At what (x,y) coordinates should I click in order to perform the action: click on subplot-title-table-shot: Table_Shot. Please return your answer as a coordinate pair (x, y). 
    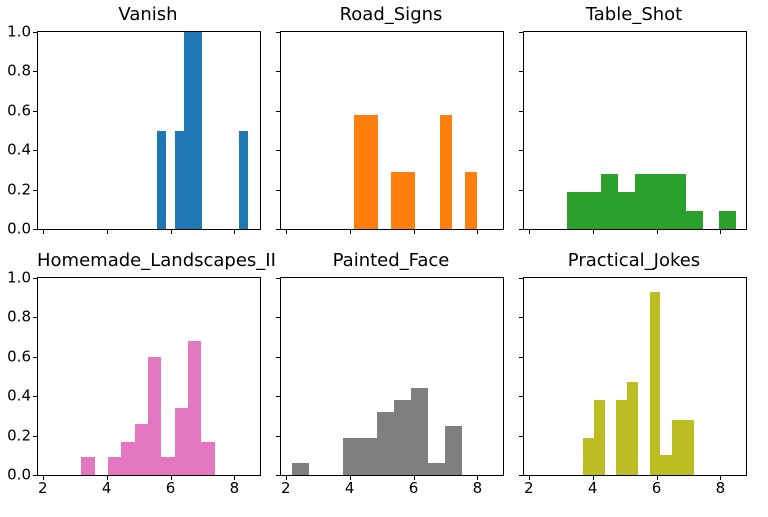
    Looking at the image, I should click on (634, 14).